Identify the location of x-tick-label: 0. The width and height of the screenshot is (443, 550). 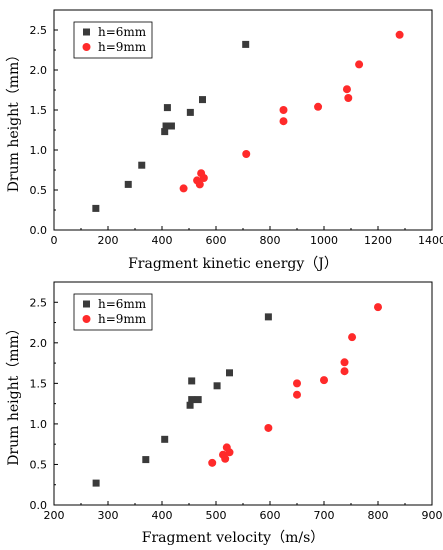
(54, 240).